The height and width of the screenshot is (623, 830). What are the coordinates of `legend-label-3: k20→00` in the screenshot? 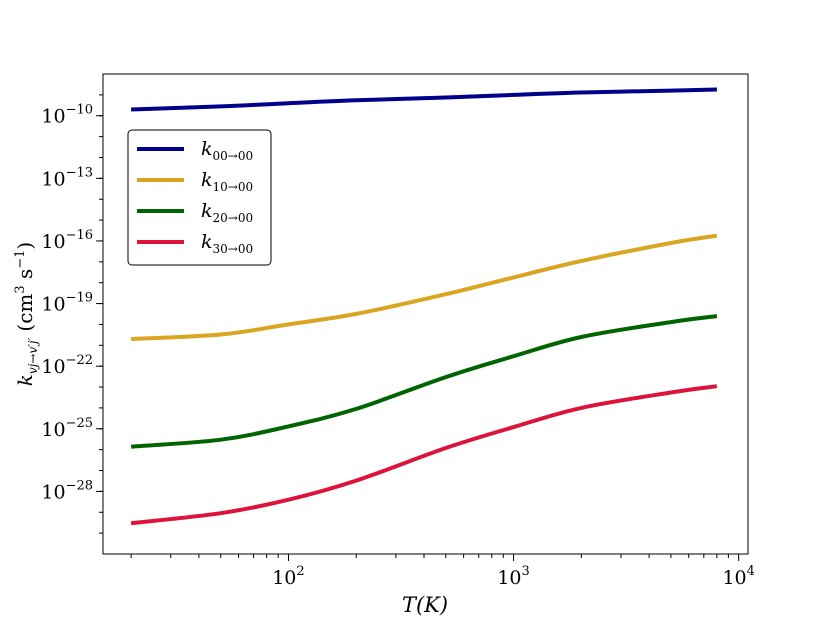 It's located at (227, 212).